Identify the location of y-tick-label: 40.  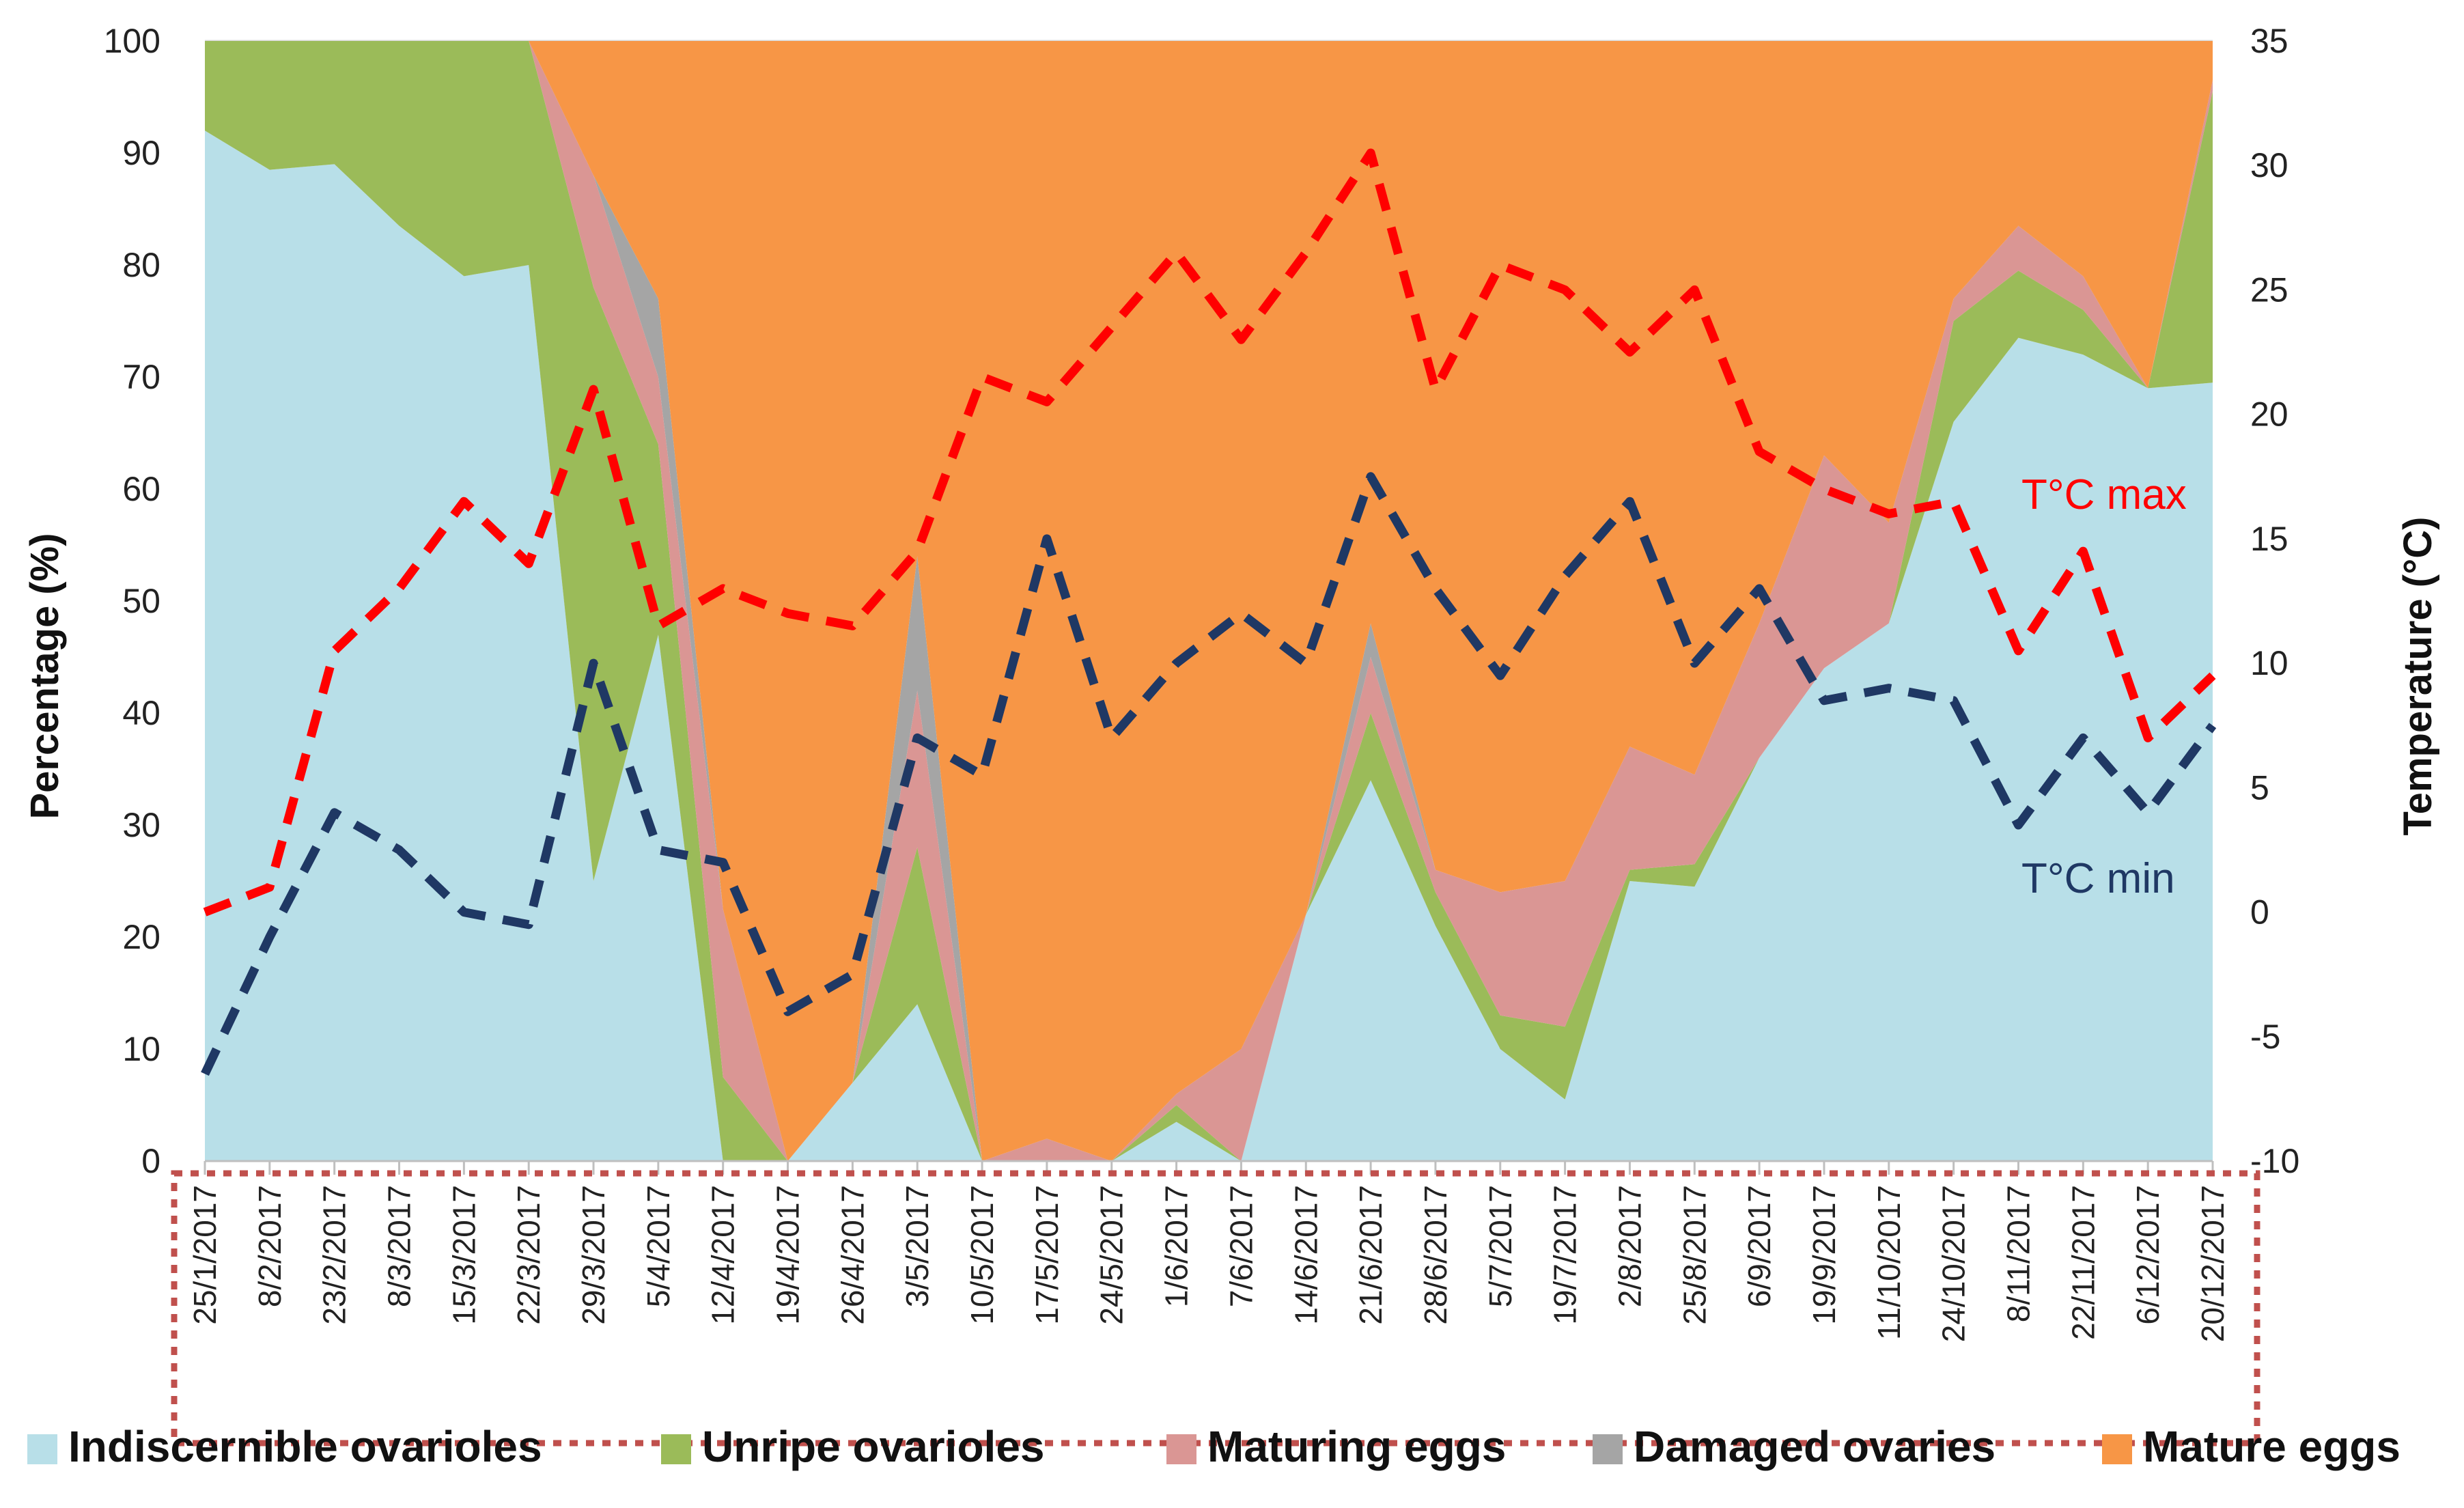
(141, 713).